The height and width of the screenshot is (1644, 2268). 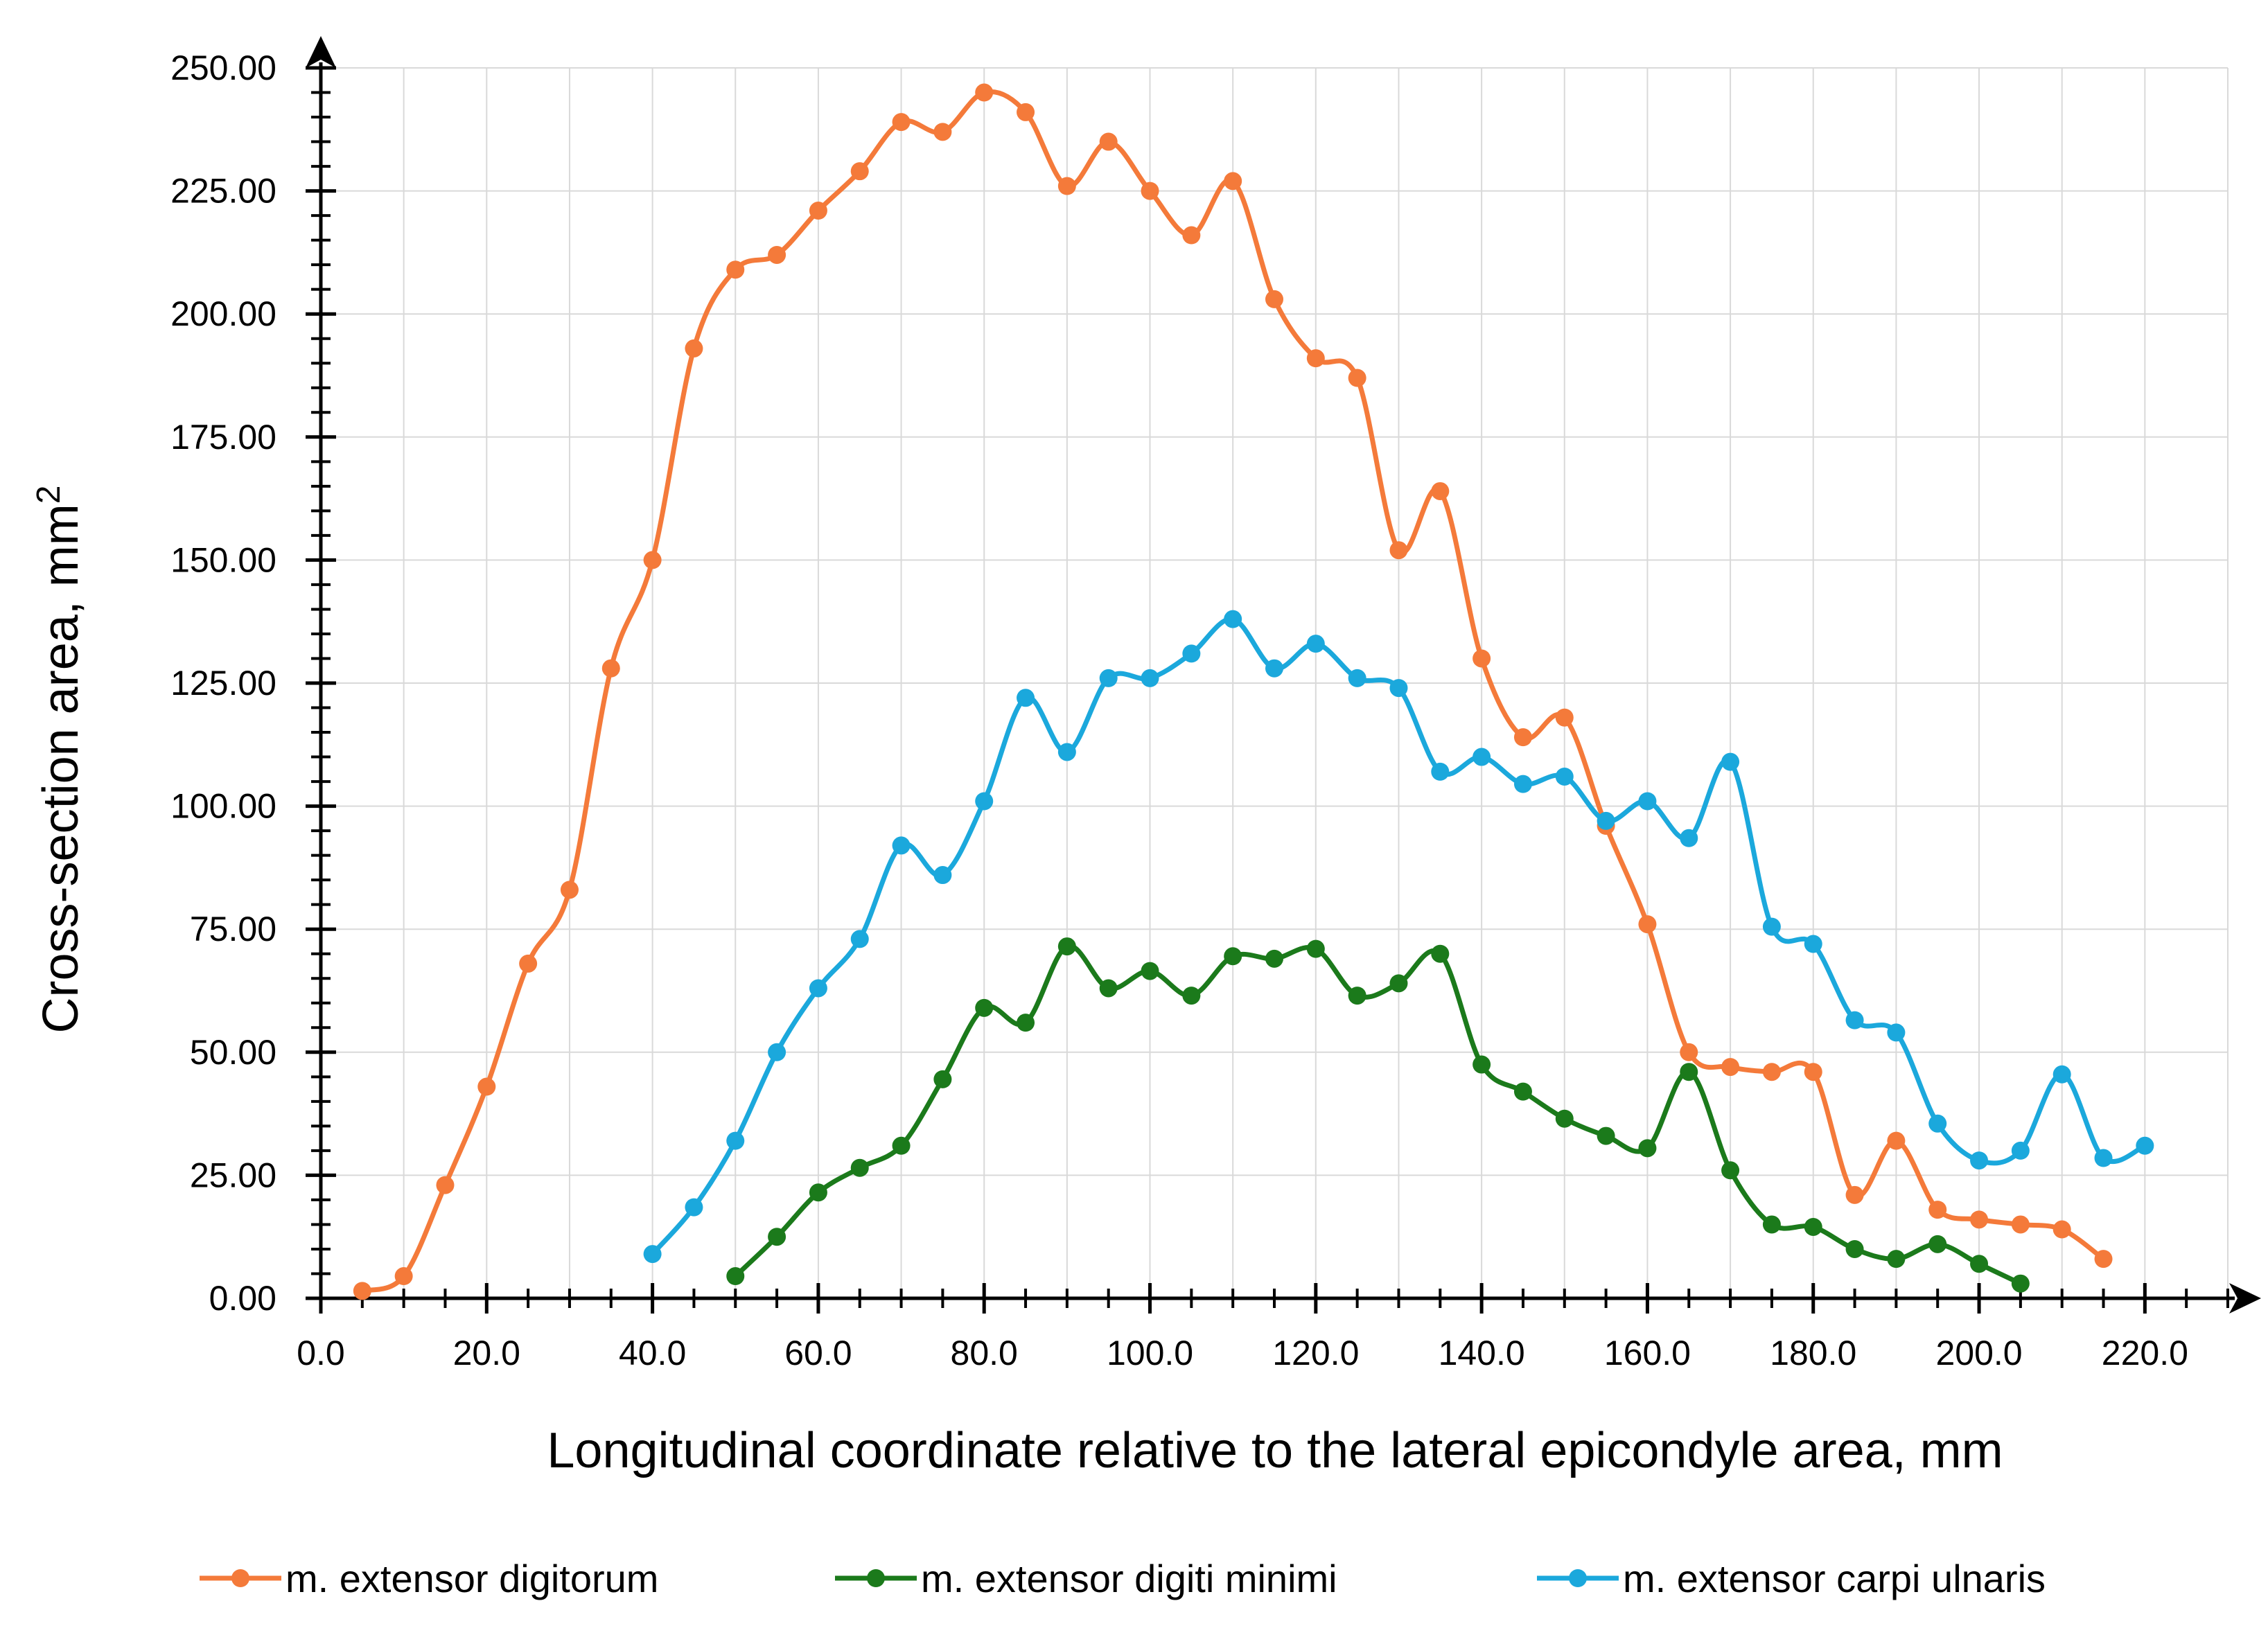 What do you see at coordinates (1647, 1353) in the screenshot?
I see `x-tick-label: 160.0` at bounding box center [1647, 1353].